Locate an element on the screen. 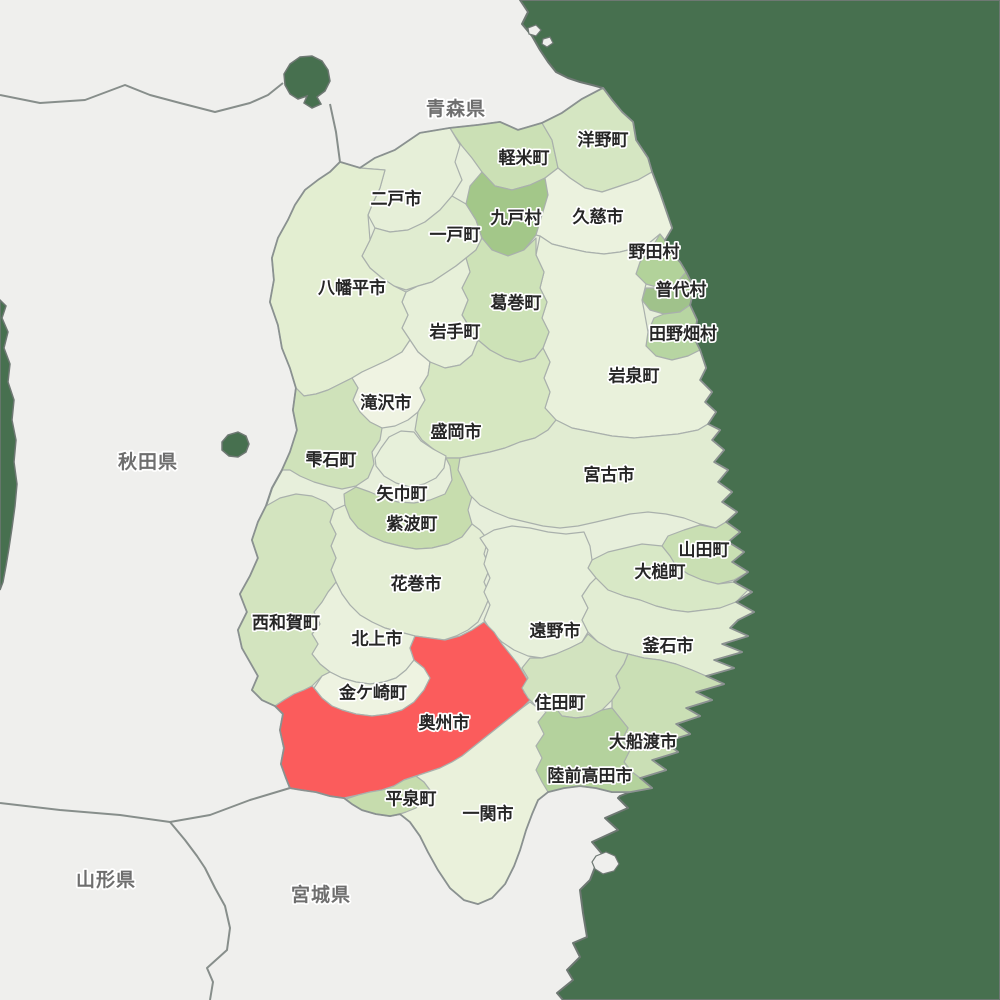 Image resolution: width=1000 pixels, height=1000 pixels. label-otsuchi: 大槌町 is located at coordinates (660, 571).